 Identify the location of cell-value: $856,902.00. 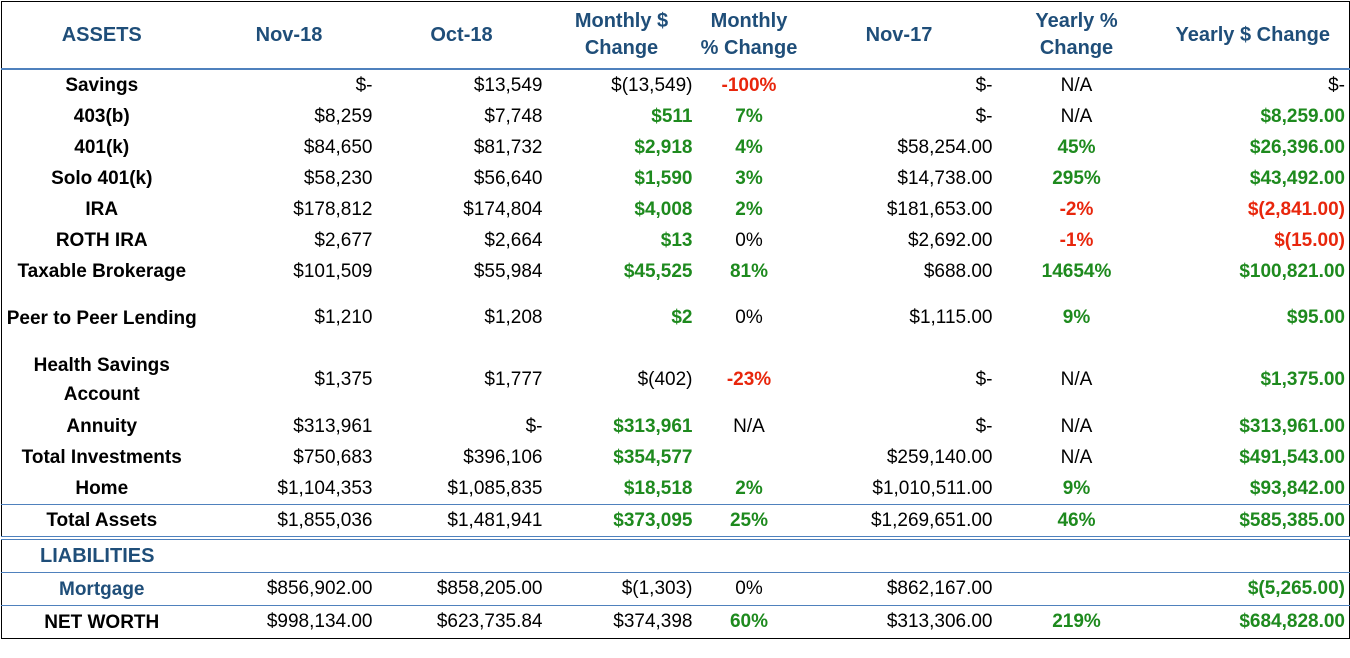
(289, 589).